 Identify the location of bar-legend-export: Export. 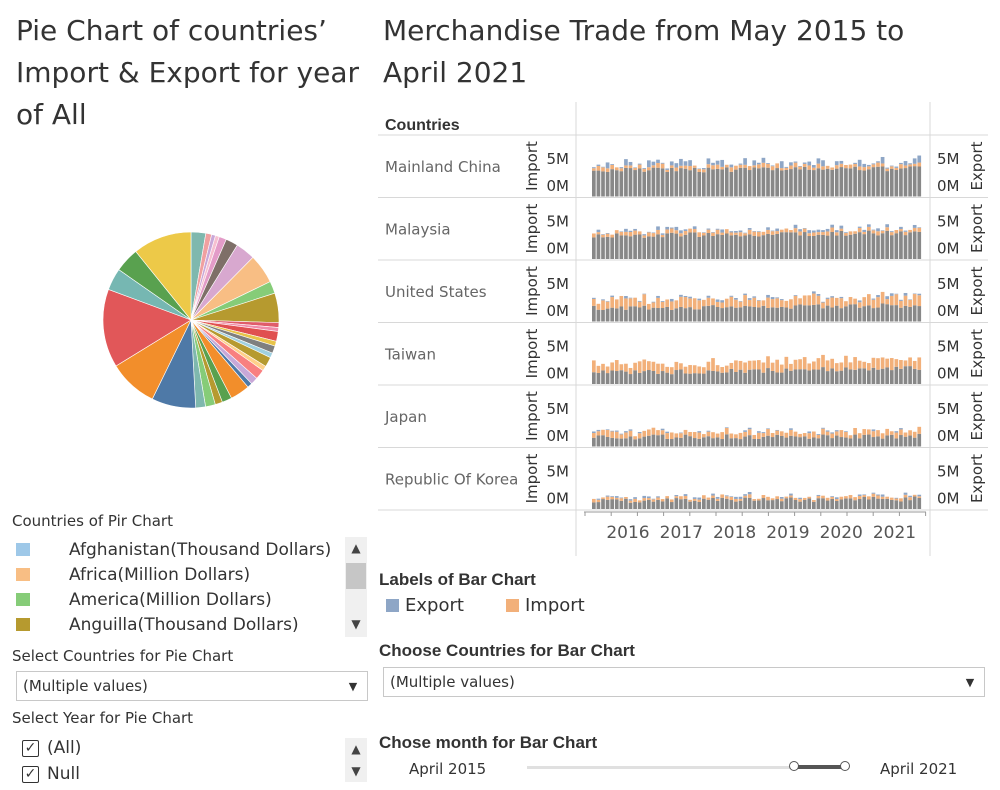
(425, 605).